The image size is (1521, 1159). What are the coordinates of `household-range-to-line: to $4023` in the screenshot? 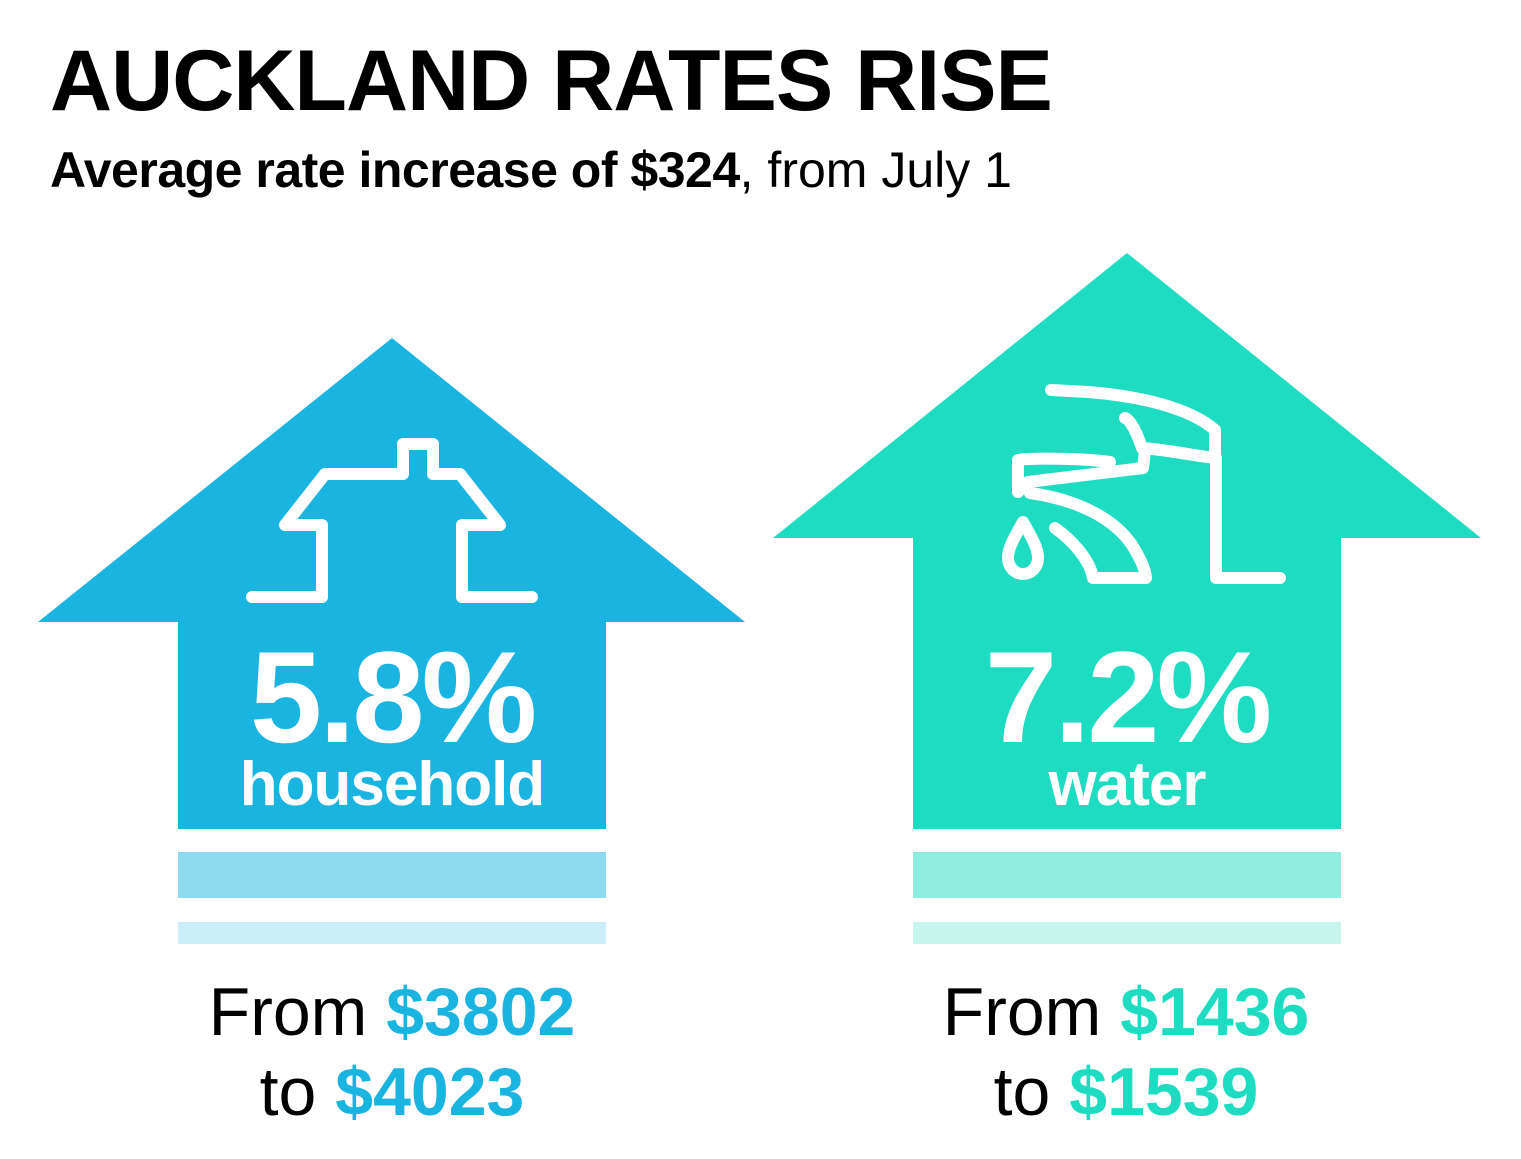 It's located at (392, 1092).